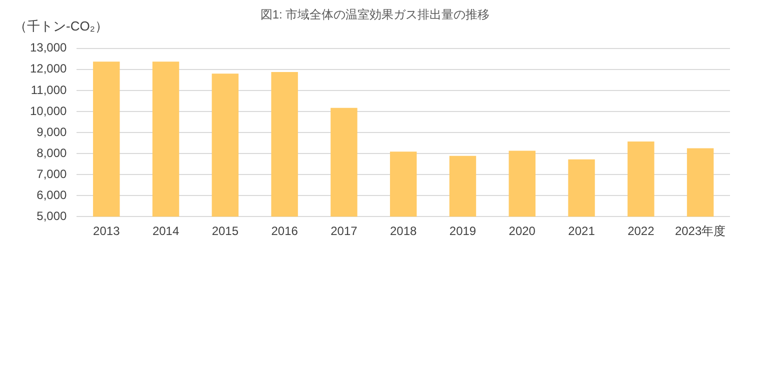 The height and width of the screenshot is (387, 760). I want to click on x-tick-label: 2019, so click(462, 231).